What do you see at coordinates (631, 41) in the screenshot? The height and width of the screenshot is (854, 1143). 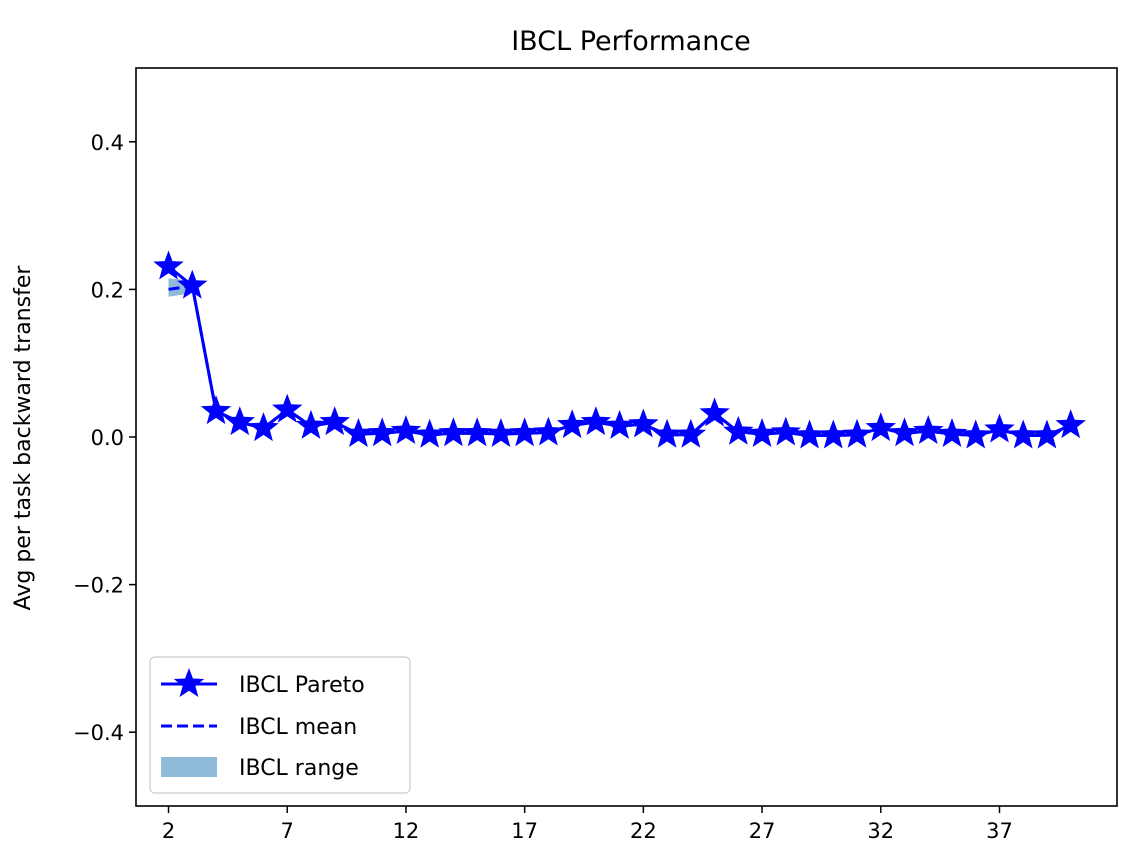 I see `chart-title: IBCL Performance` at bounding box center [631, 41].